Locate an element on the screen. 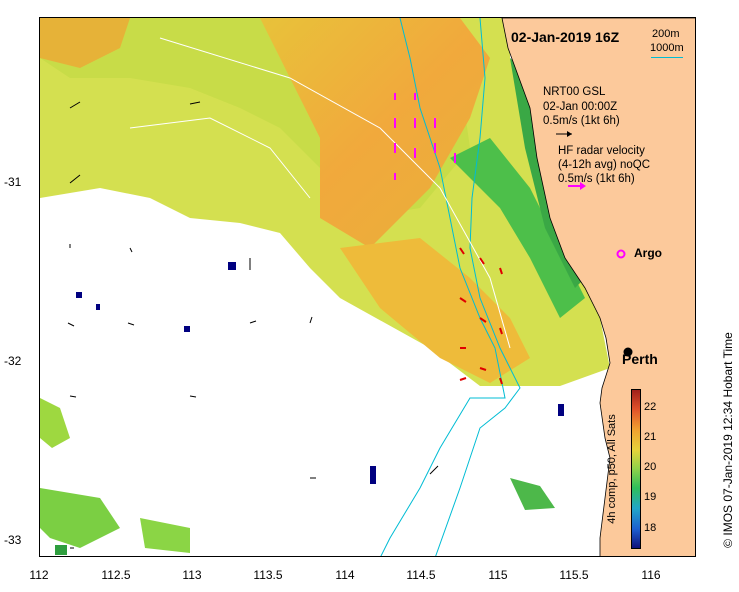  x-tick-label: 115 is located at coordinates (498, 575).